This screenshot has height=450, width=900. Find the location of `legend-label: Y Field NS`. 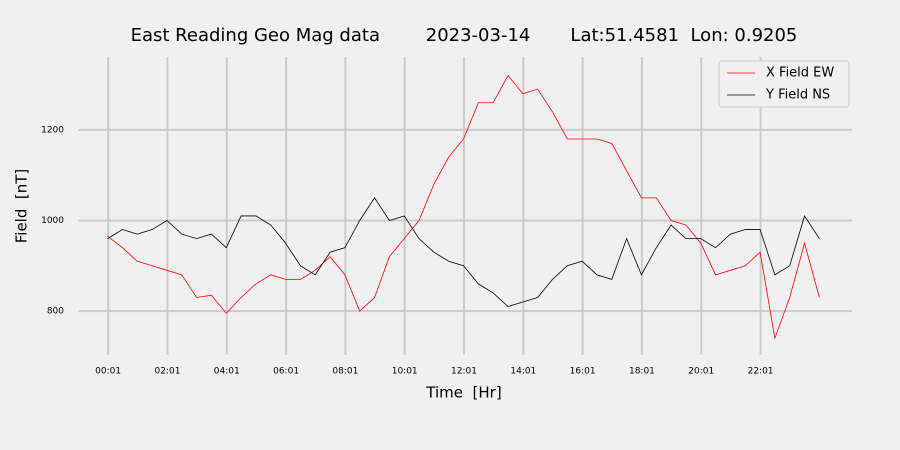

legend-label: Y Field NS is located at coordinates (797, 95).